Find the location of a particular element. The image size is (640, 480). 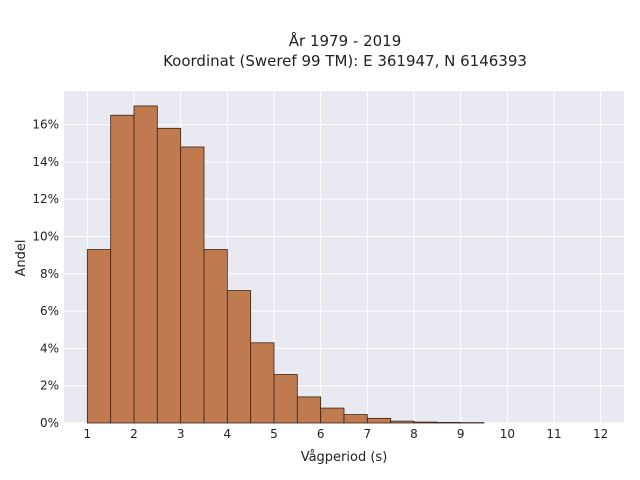

y-axis-ticks: 0% 2% 4% 6% 8% 10% 12% 14% 16% is located at coordinates (45, 274).